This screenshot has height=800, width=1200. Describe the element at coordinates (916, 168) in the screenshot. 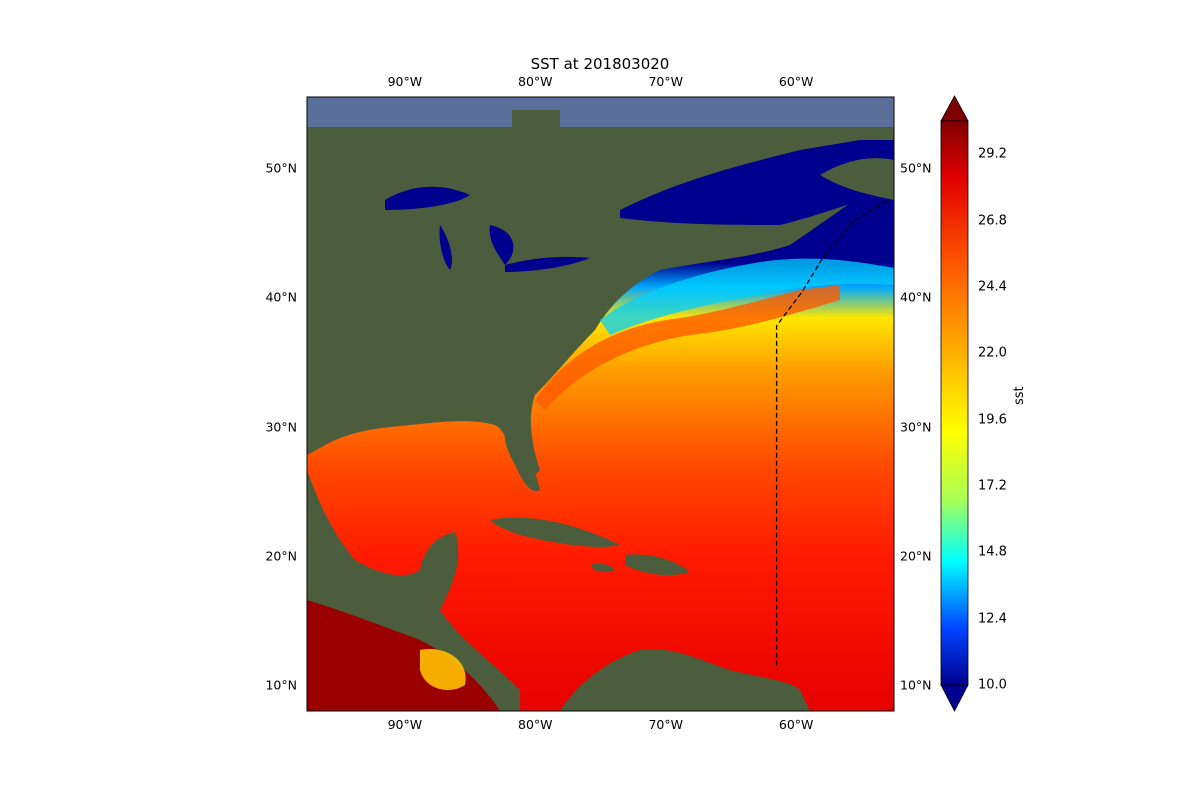

I see `lat-tick-right: 50°N` at that location.